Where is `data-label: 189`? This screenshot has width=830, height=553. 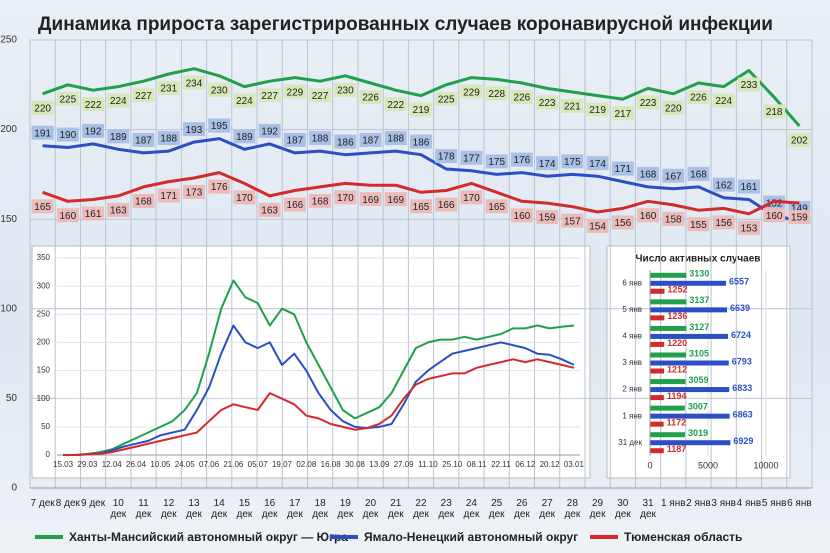 data-label: 189 is located at coordinates (118, 137).